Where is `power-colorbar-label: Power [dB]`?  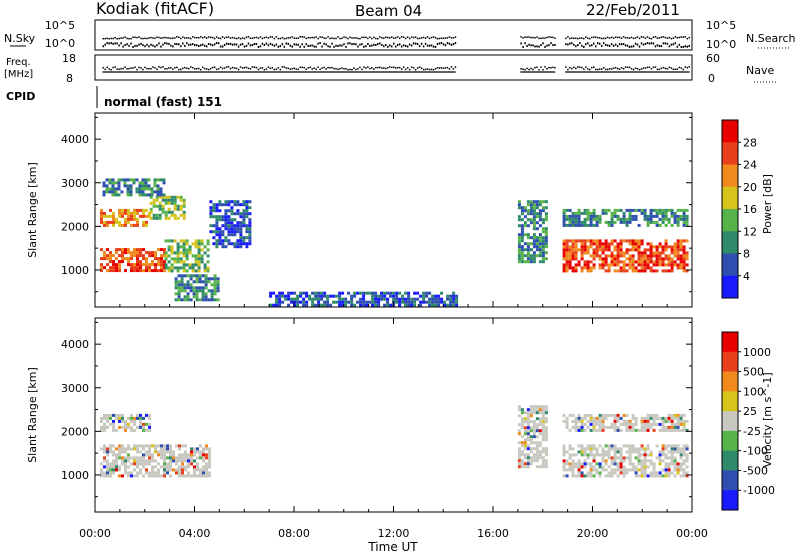 power-colorbar-label: Power [dB] is located at coordinates (767, 204).